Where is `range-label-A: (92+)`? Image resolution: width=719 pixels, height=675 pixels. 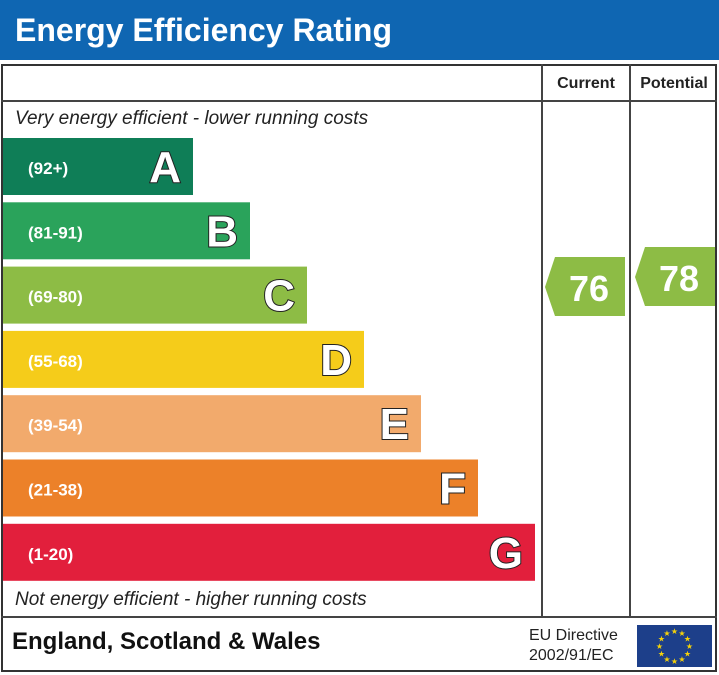 range-label-A: (92+) is located at coordinates (48, 168).